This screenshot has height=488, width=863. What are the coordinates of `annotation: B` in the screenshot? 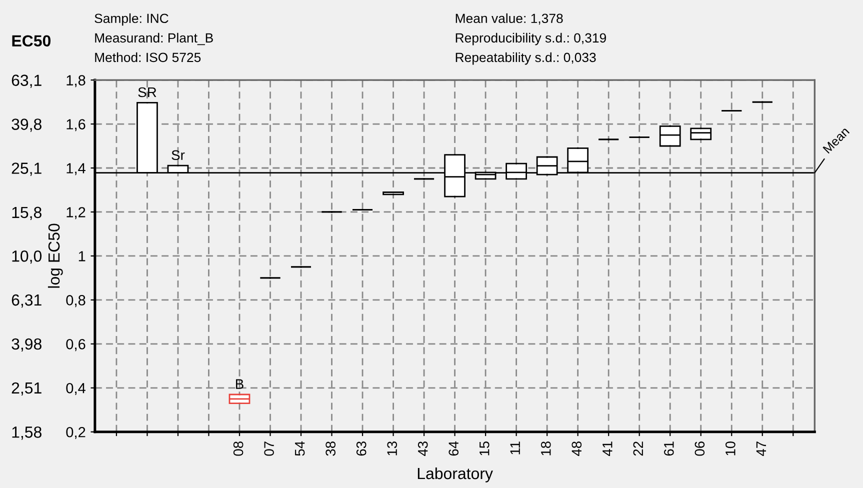 It's located at (240, 384).